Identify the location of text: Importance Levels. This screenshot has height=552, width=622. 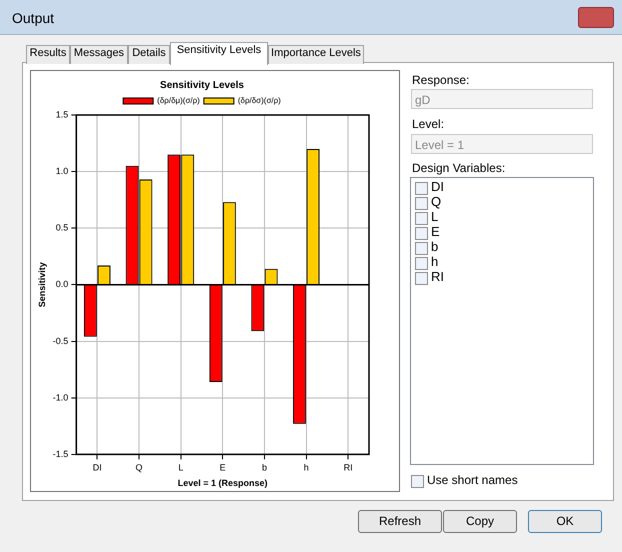
(316, 54).